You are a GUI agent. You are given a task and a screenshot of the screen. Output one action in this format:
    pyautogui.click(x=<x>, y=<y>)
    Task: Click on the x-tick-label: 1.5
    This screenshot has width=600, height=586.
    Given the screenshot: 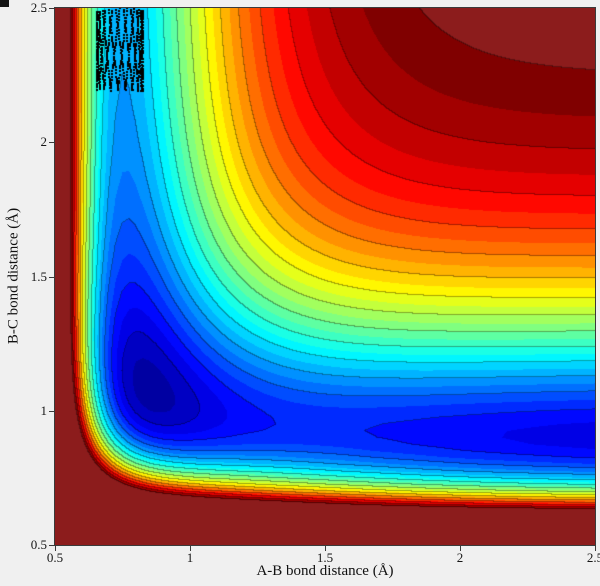 What is the action you would take?
    pyautogui.click(x=325, y=557)
    